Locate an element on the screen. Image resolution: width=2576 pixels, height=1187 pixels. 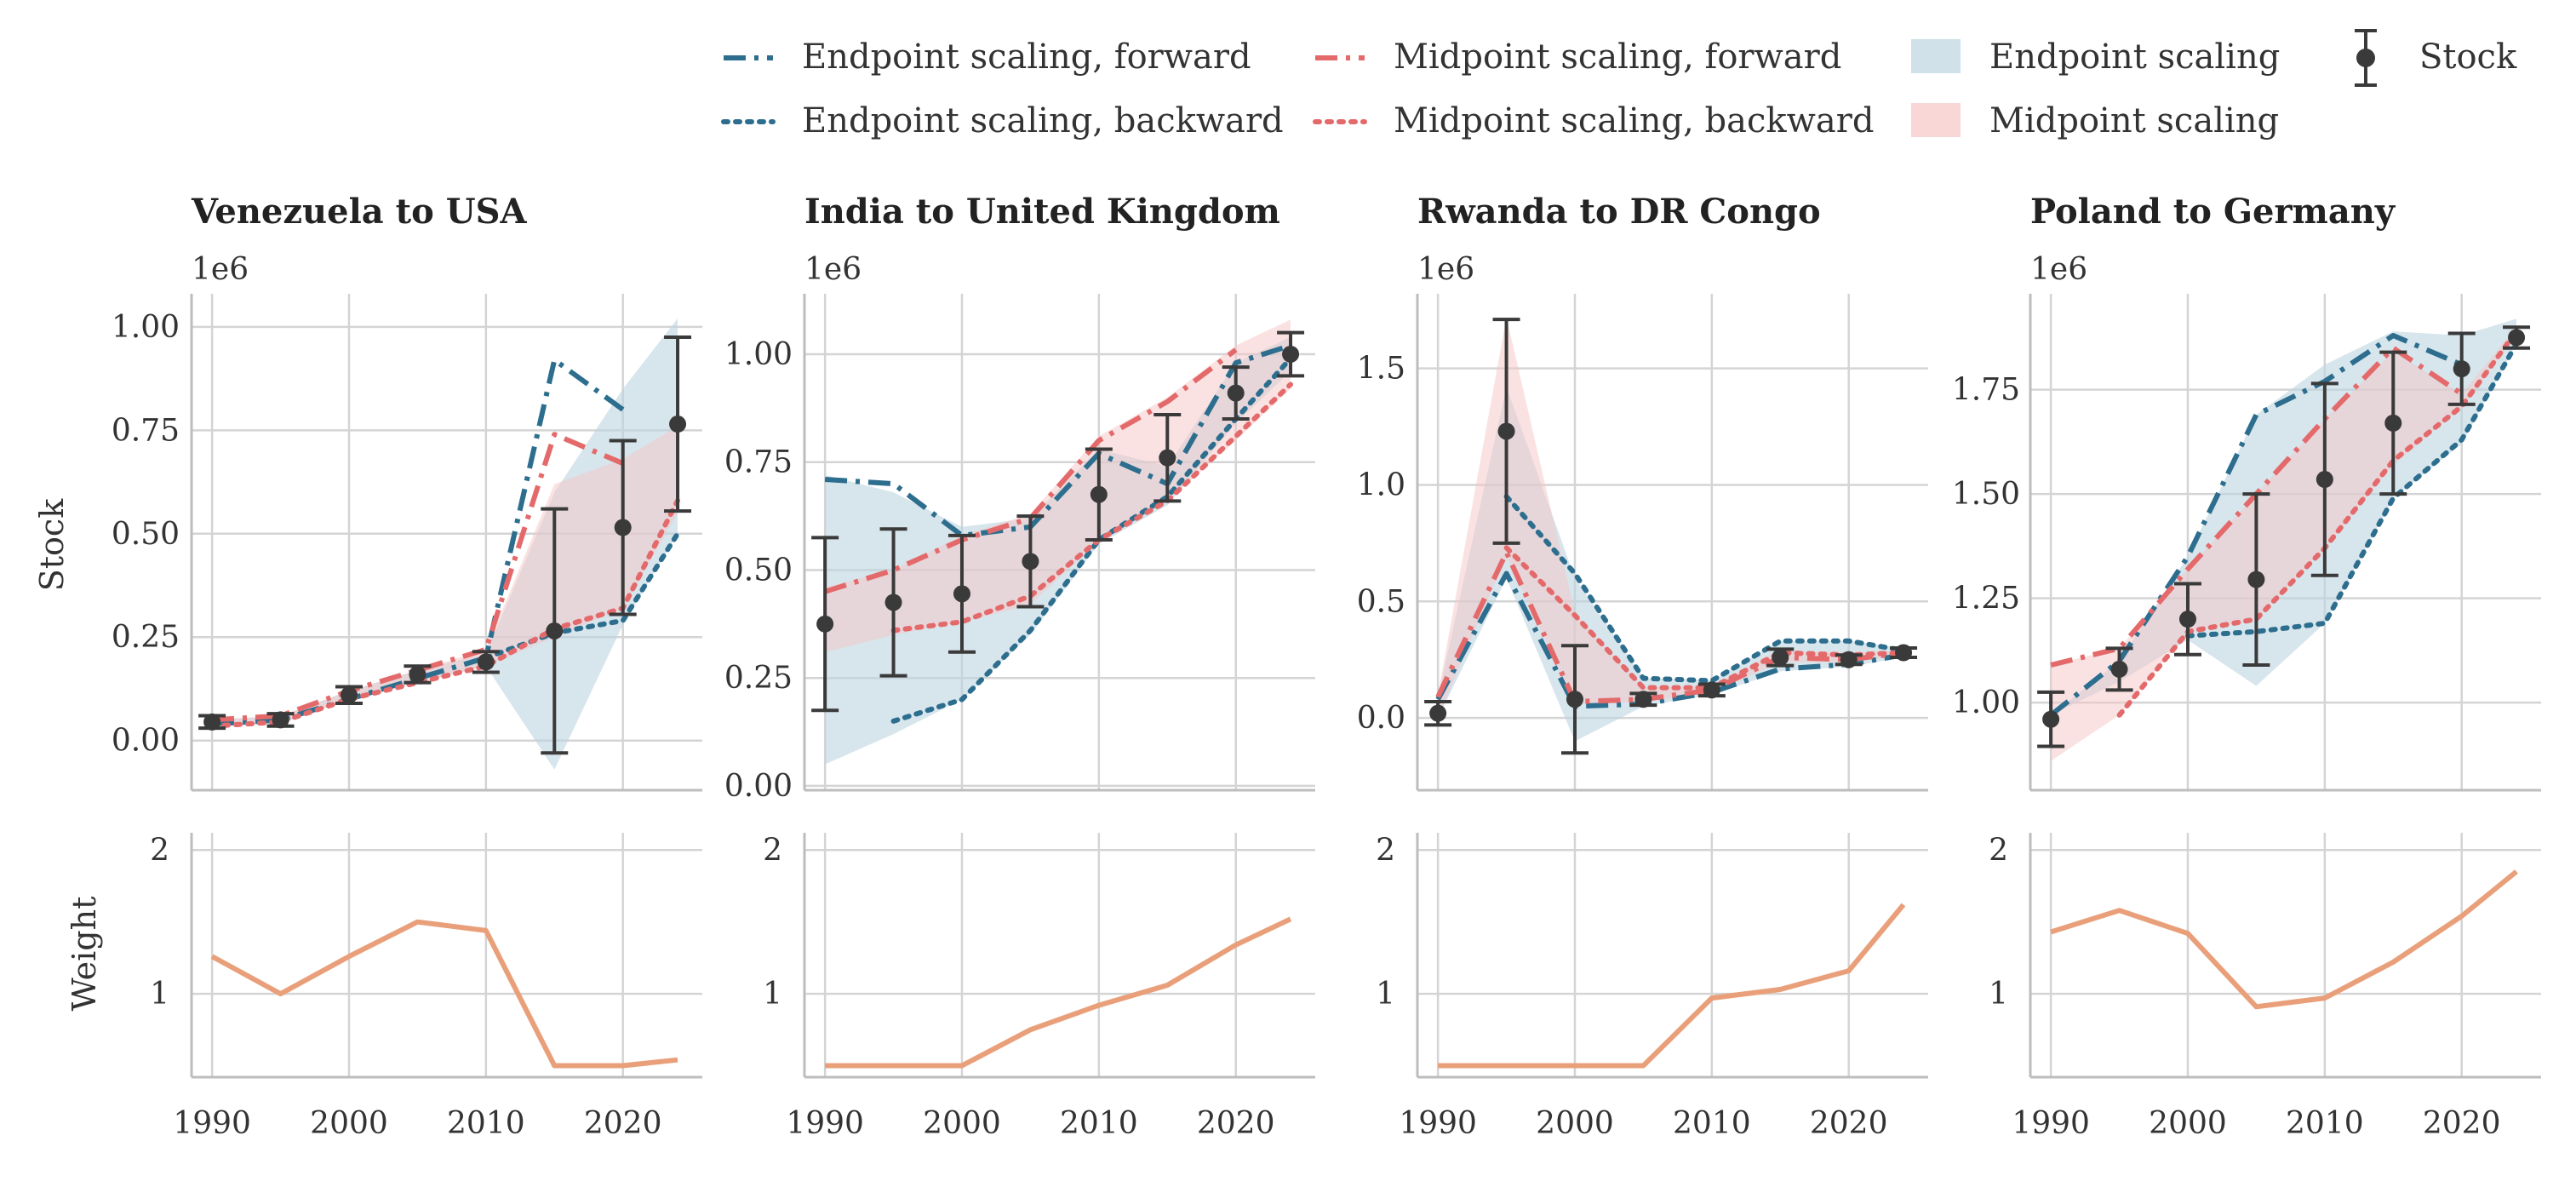
y-tick-label: 1.0 is located at coordinates (1381, 484).